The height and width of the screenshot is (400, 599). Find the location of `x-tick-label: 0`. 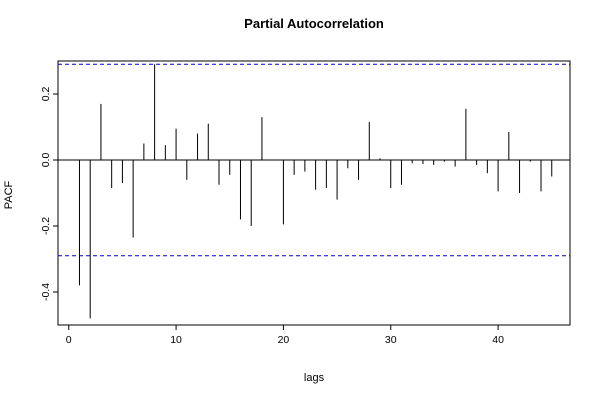

x-tick-label: 0 is located at coordinates (69, 340).